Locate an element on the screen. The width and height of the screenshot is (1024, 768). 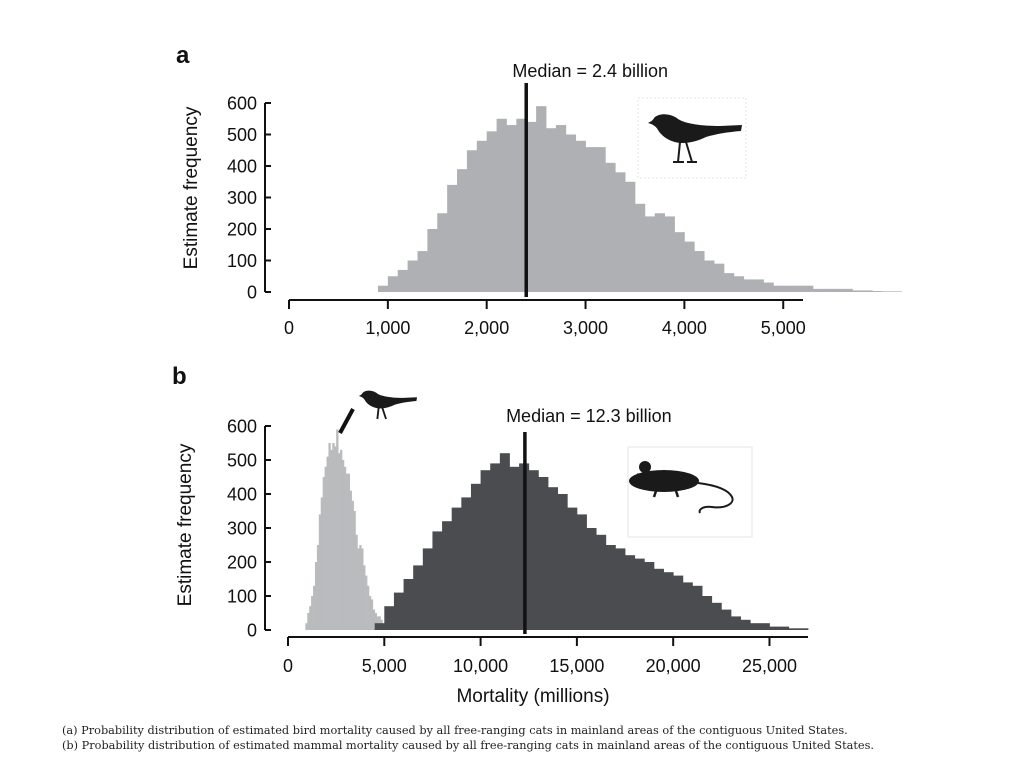
panel-b-label: b is located at coordinates (179, 376).